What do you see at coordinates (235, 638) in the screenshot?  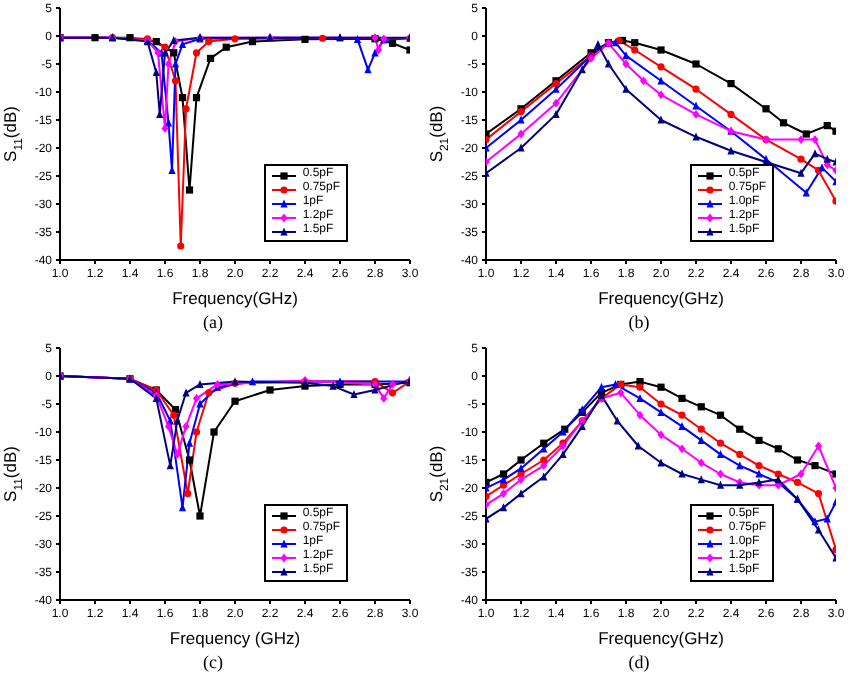 I see `x-axis-title: Frequency (GHz)` at bounding box center [235, 638].